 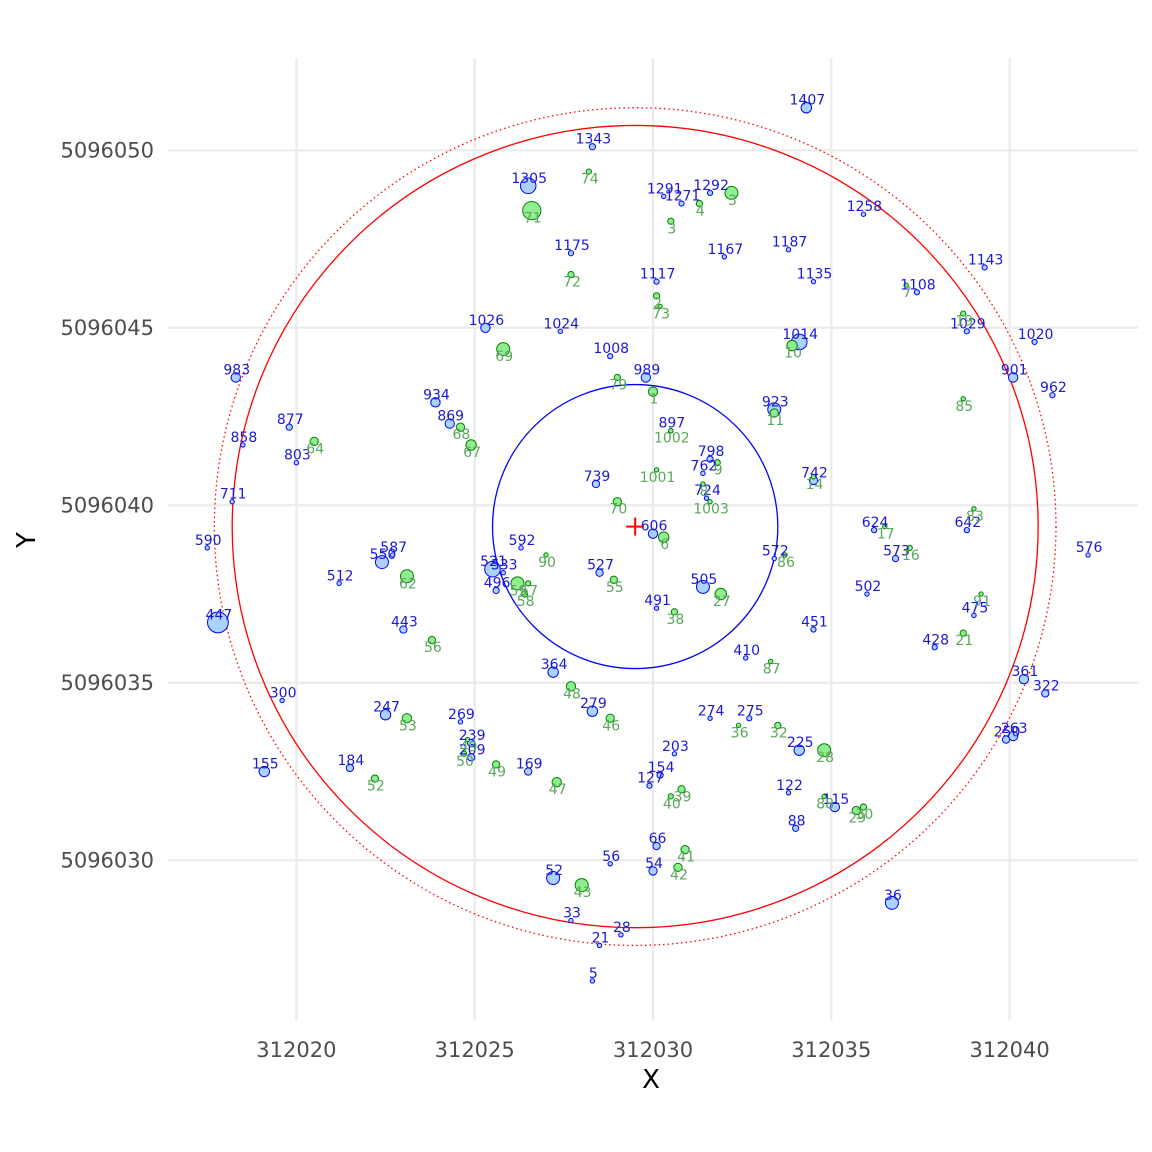 I want to click on green-point-label: 39, so click(x=683, y=797).